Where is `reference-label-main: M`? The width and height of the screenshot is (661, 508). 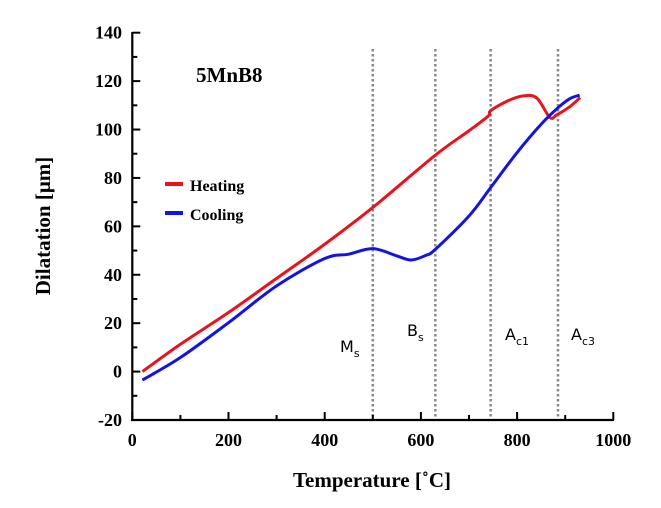 reference-label-main: M is located at coordinates (347, 346).